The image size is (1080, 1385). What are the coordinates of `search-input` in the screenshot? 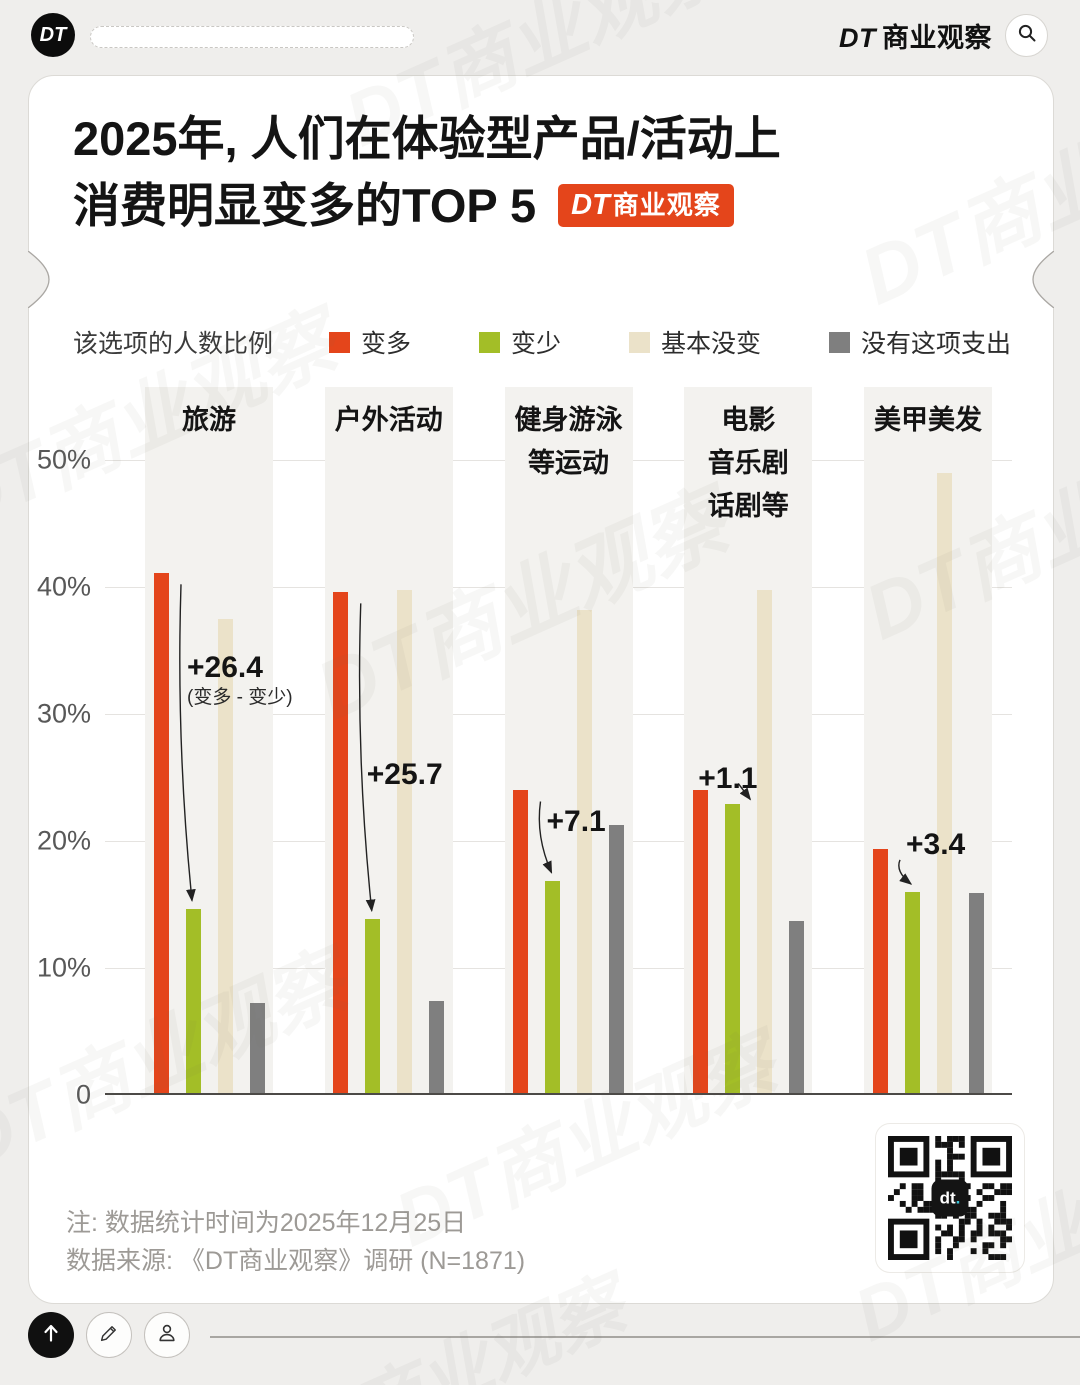 It's located at (252, 37).